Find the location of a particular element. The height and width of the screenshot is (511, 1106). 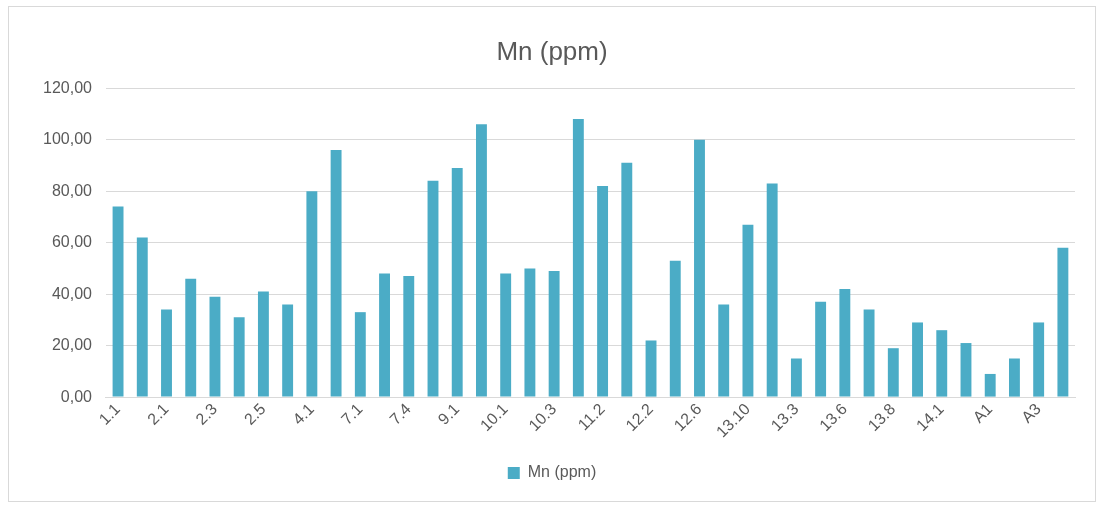

x-tick-label: 12.6 is located at coordinates (687, 417).